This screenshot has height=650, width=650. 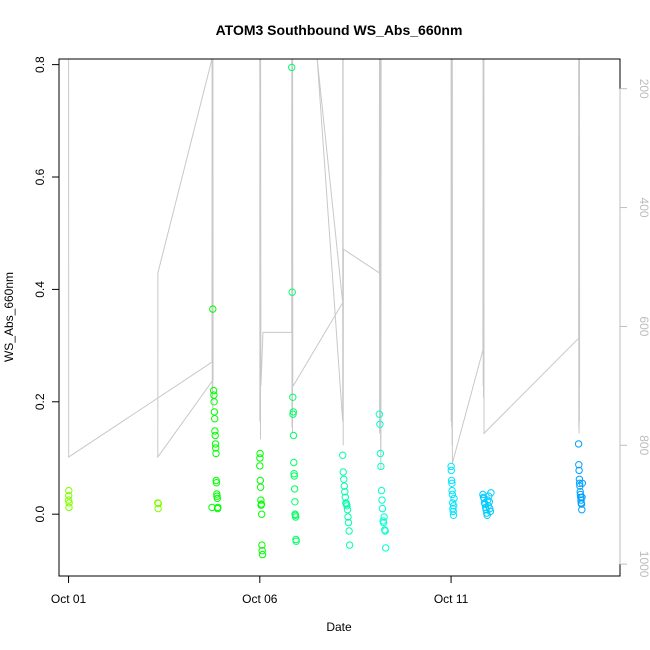 I want to click on y-tick-label: 0.2, so click(x=40, y=401).